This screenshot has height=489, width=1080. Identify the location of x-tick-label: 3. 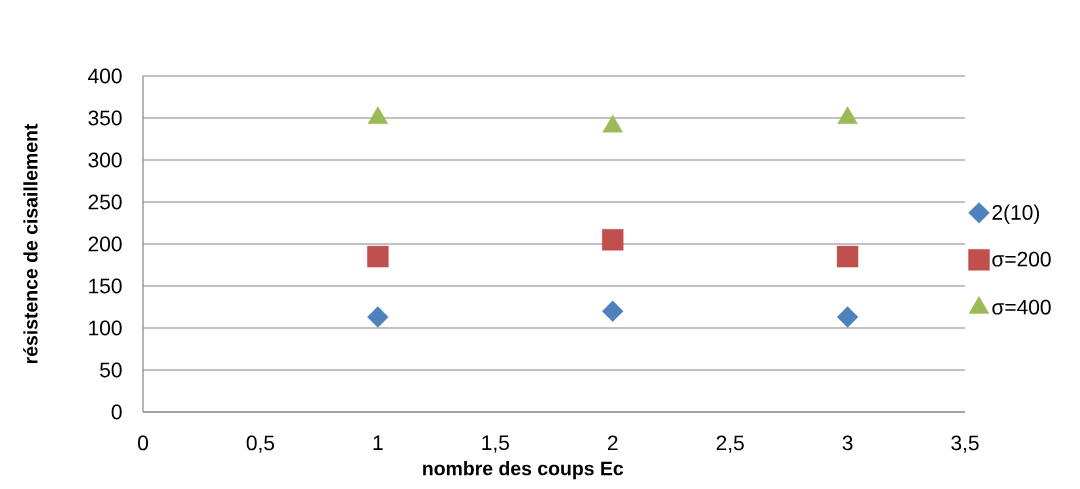
(847, 443).